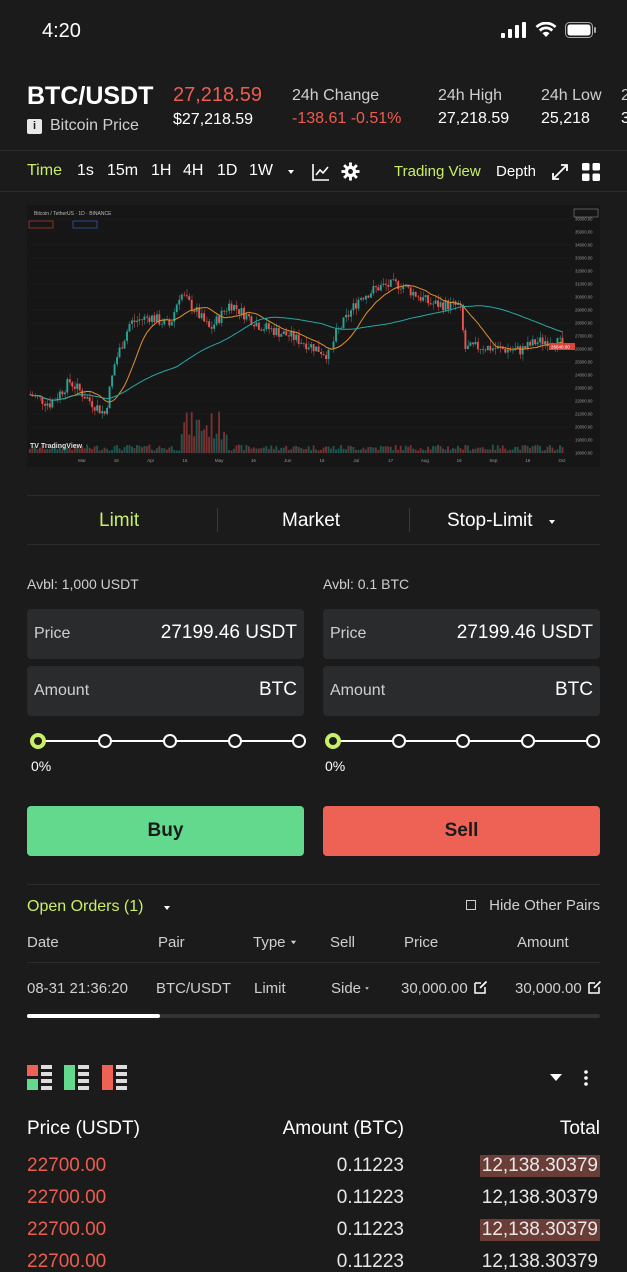 The height and width of the screenshot is (1272, 627). I want to click on buy-button: Buy, so click(165, 831).